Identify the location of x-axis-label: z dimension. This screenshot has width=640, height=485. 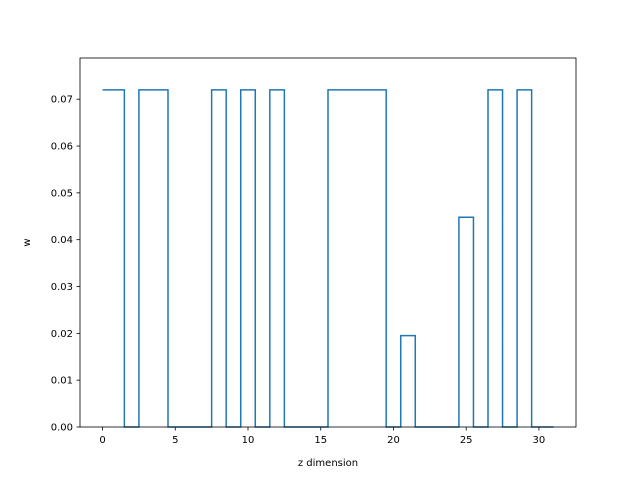
(328, 463).